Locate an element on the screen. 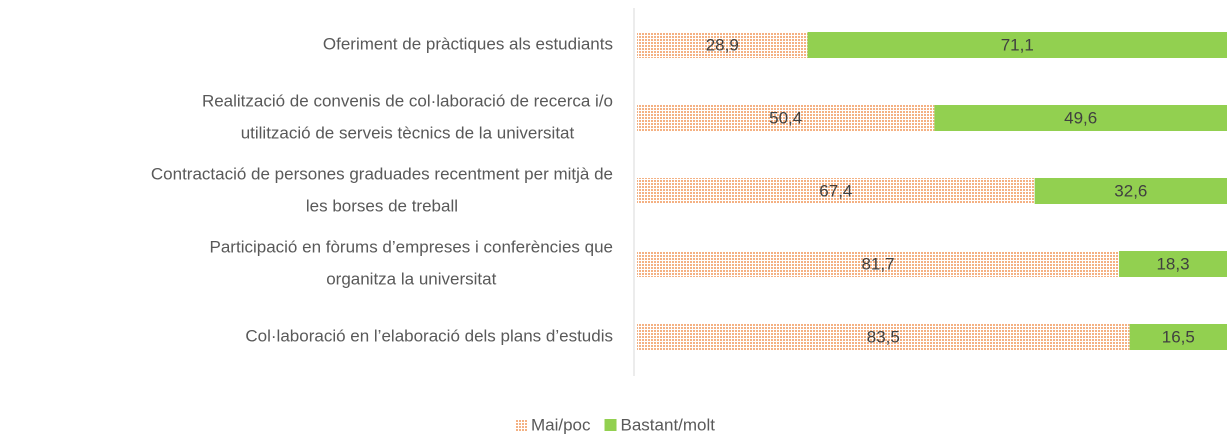  data-label: 32,6 is located at coordinates (1130, 190).